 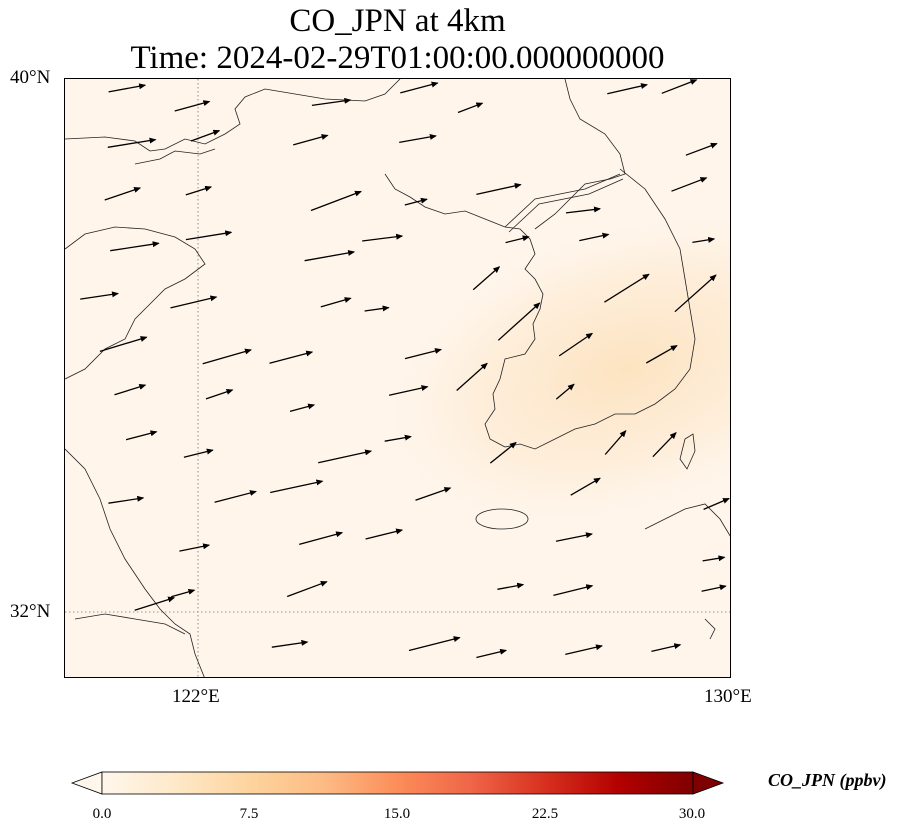 I want to click on colorbar-gradient, so click(x=397, y=783).